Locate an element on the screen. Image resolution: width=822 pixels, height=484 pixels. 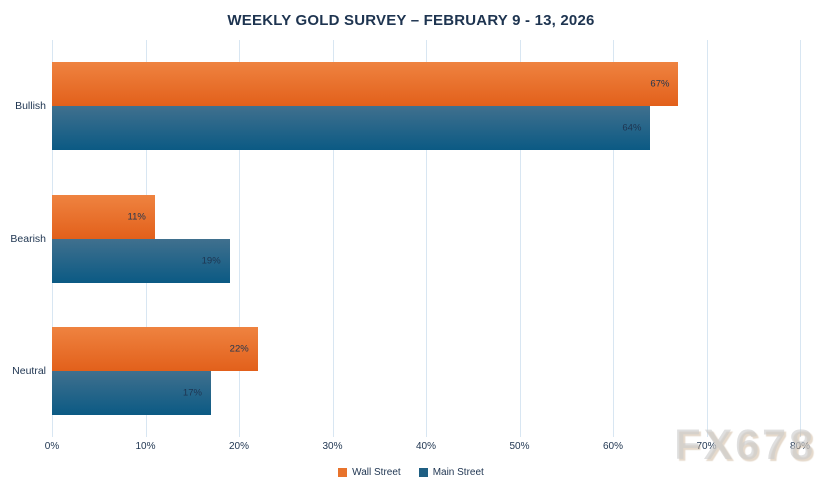
bar-main-street-bullish: 64% is located at coordinates (351, 128).